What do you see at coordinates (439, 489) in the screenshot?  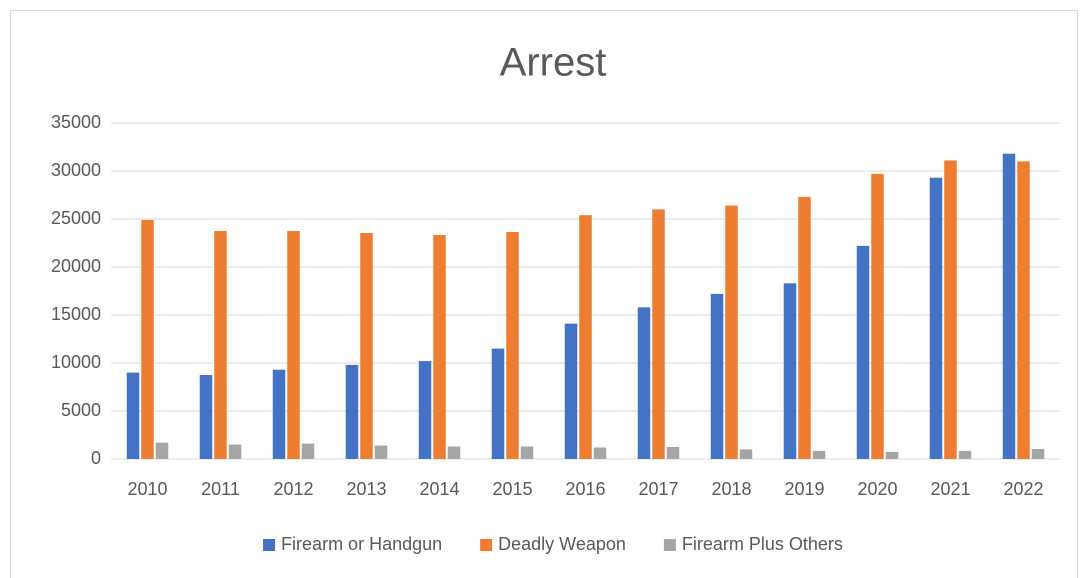 I see `x-tick-label: 2014` at bounding box center [439, 489].